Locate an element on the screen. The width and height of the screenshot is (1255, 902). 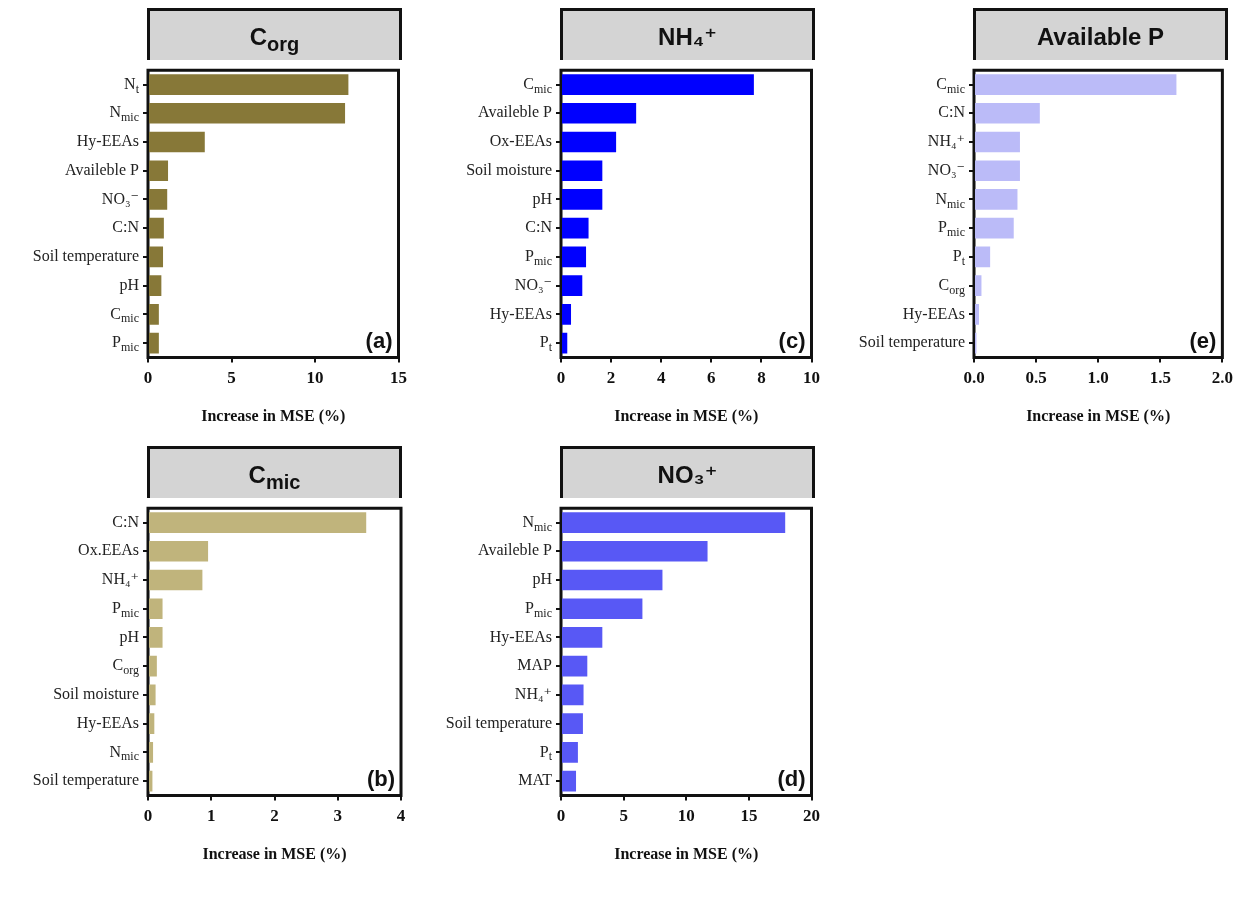
x-tick-label: 10 is located at coordinates (686, 815).